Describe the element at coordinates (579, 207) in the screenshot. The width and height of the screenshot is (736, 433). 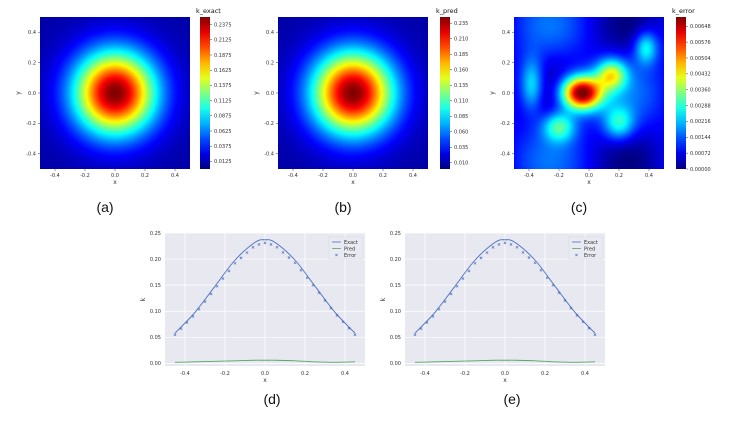
I see `panel-label: (c)` at that location.